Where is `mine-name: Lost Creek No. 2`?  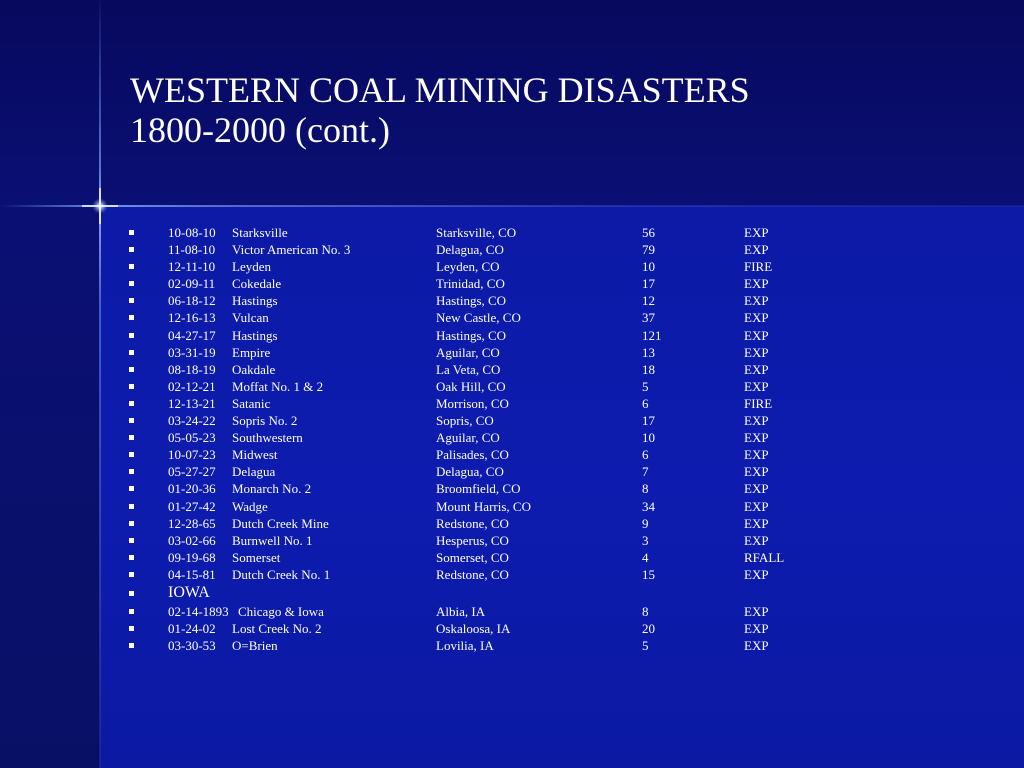 mine-name: Lost Creek No. 2 is located at coordinates (277, 629).